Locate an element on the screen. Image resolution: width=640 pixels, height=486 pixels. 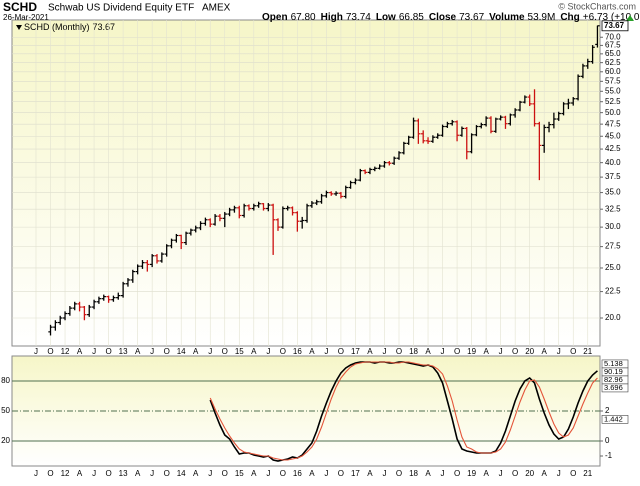
quote-value: 73.74 is located at coordinates (358, 17).